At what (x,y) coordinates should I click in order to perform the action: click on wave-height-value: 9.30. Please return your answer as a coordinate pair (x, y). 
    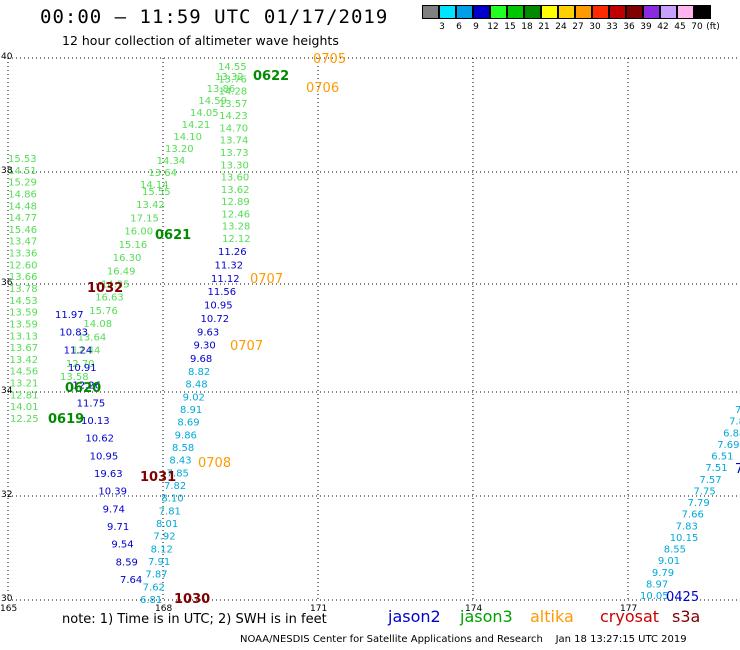
    Looking at the image, I should click on (205, 346).